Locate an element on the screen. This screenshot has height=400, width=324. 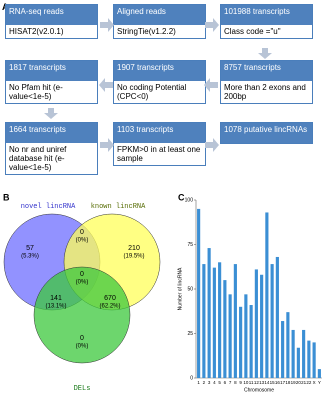
flow-box: Aligned reads StringTie(v1.2.2) is located at coordinates (159, 21).